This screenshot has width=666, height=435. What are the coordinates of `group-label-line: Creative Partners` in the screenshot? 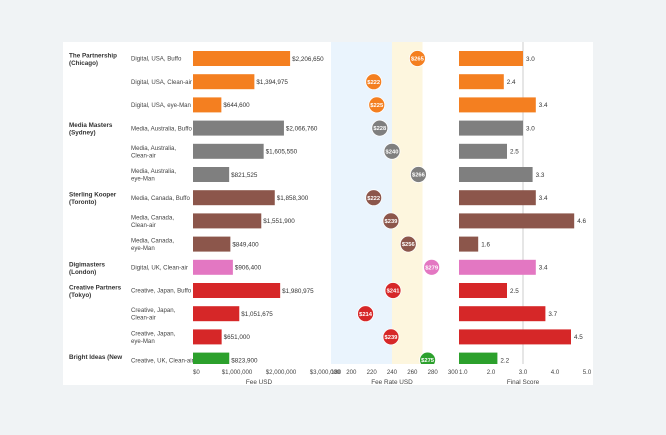 It's located at (95, 288).